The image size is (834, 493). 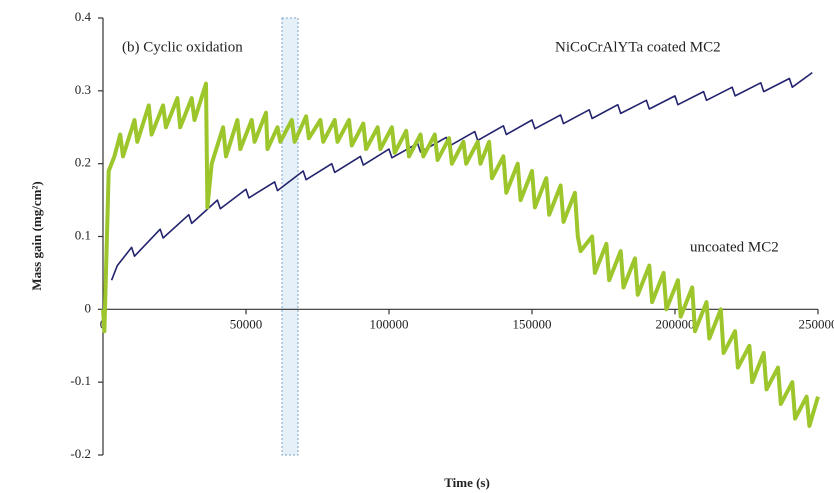 I want to click on x-tick-label: 100000, so click(x=389, y=323).